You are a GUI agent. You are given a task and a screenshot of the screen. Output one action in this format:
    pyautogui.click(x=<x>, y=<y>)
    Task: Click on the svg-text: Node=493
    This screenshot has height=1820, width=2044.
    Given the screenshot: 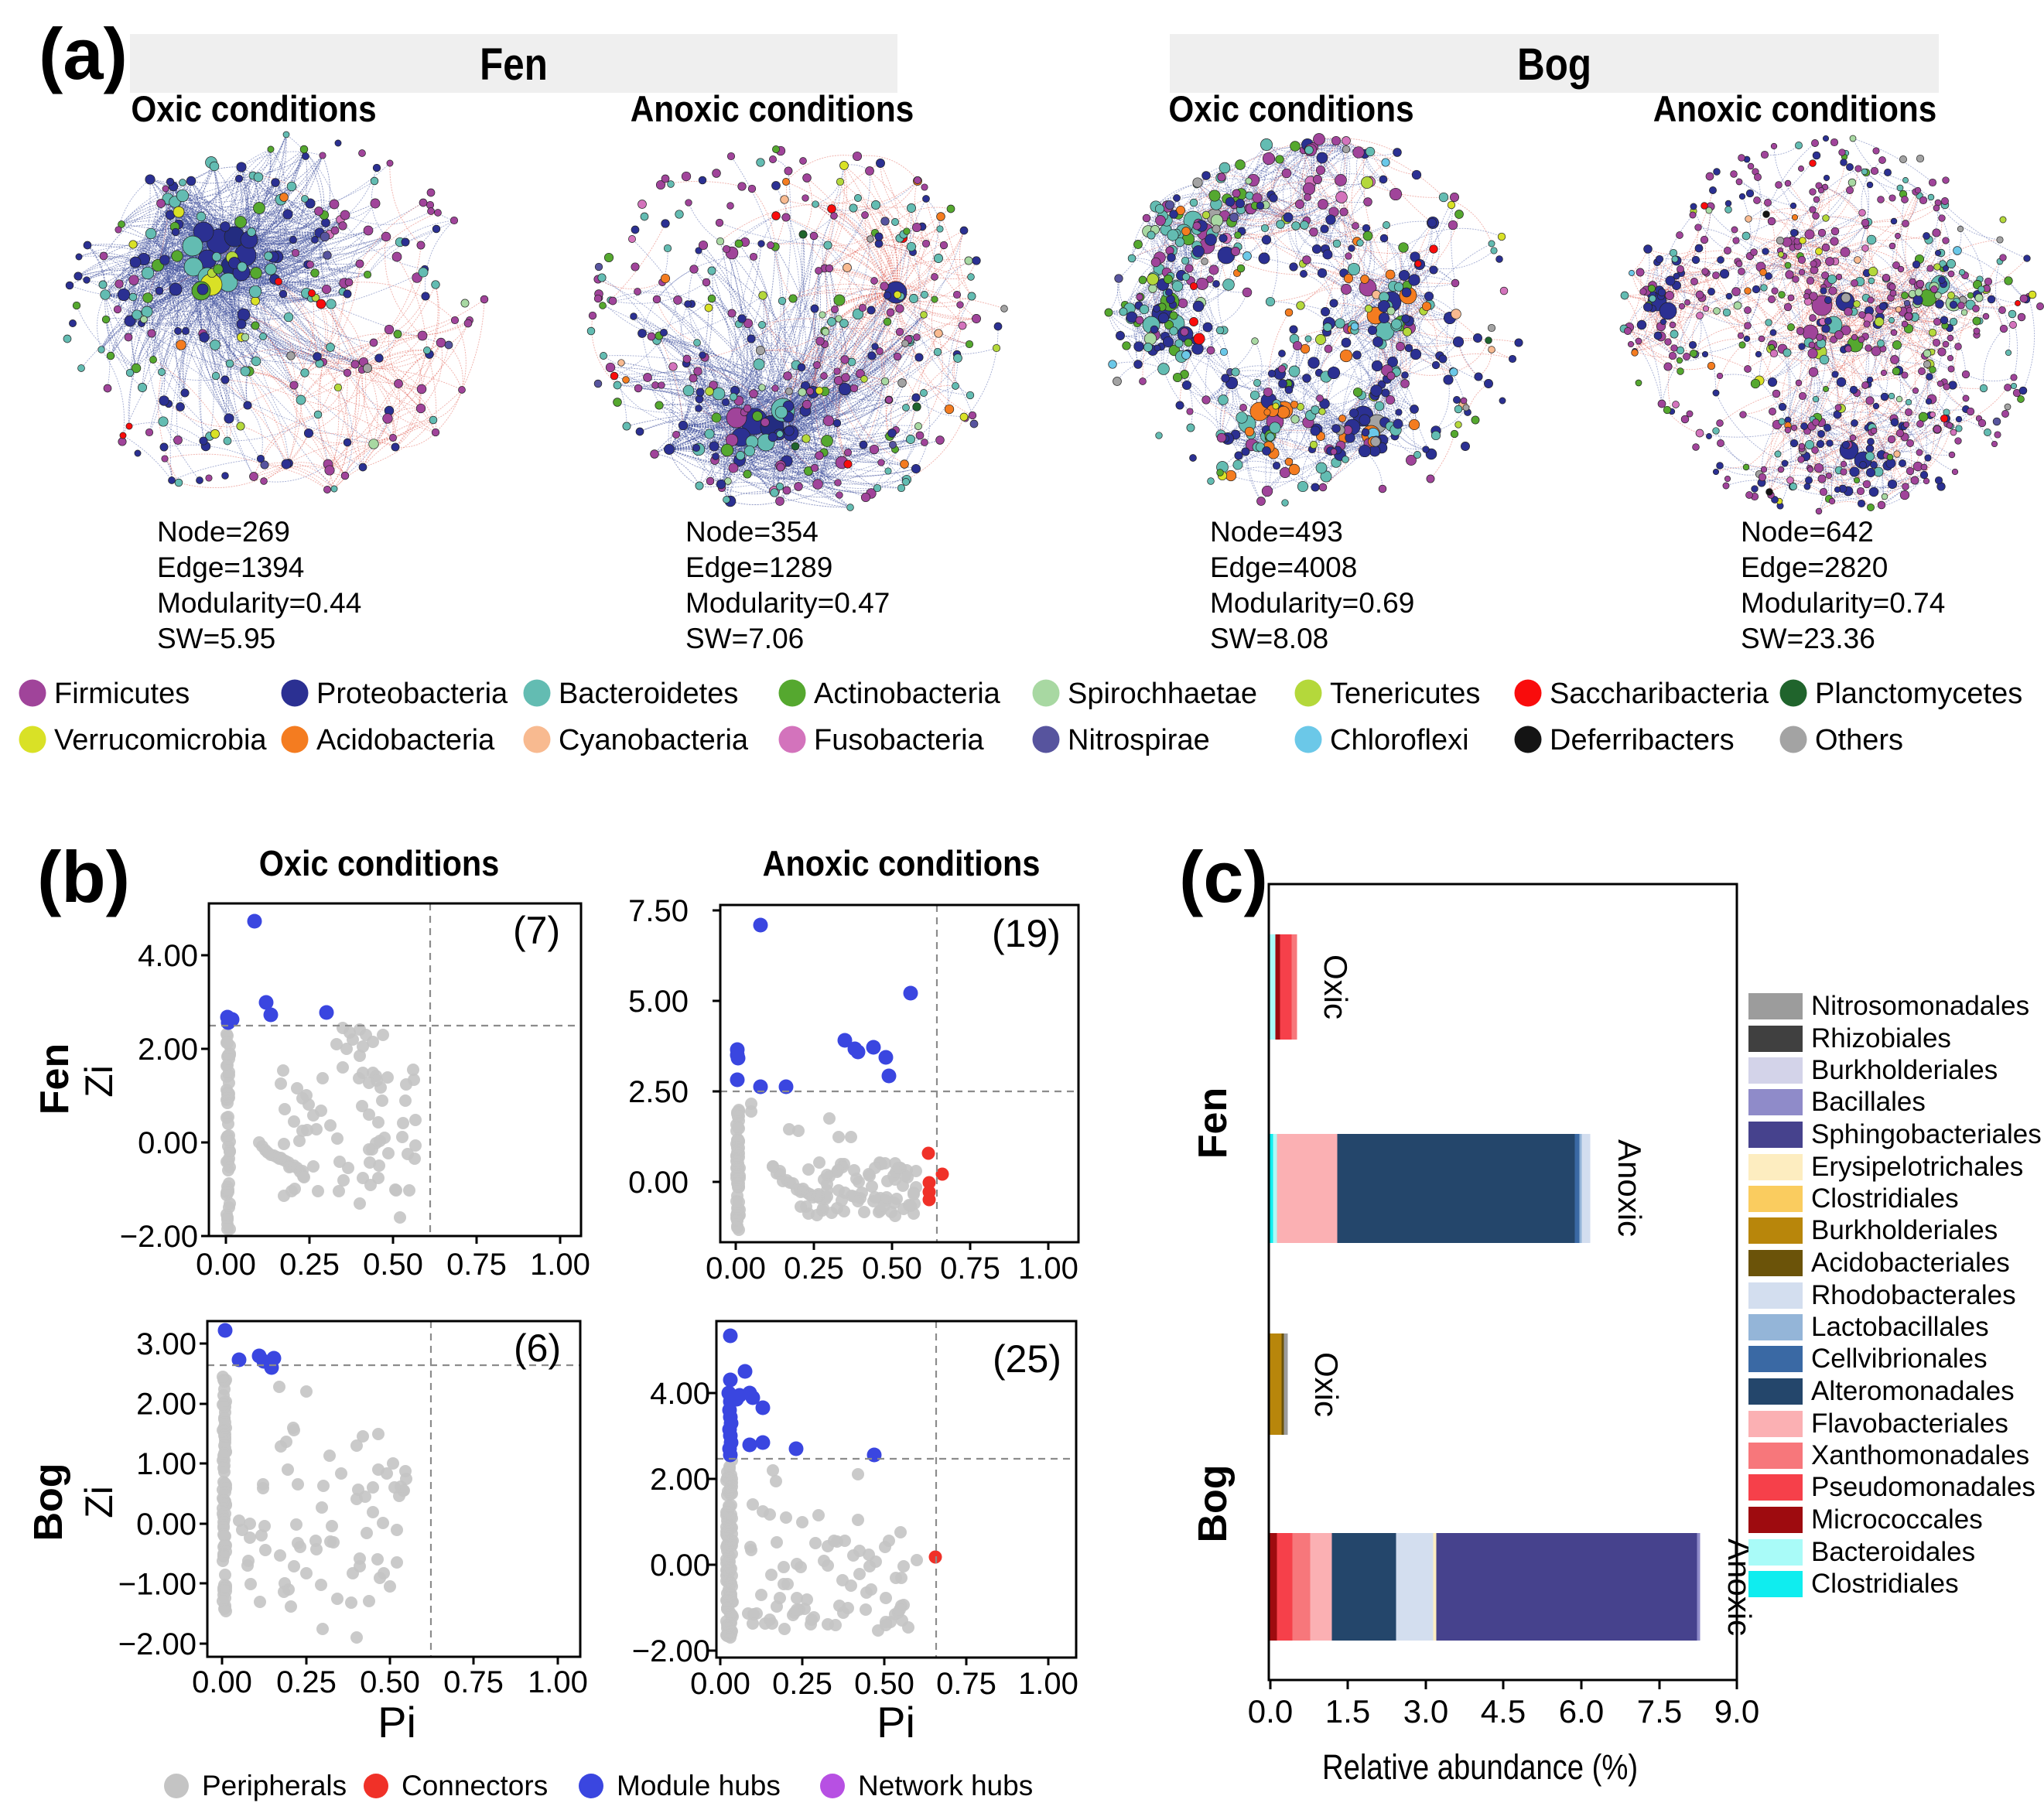 What is the action you would take?
    pyautogui.click(x=1276, y=532)
    